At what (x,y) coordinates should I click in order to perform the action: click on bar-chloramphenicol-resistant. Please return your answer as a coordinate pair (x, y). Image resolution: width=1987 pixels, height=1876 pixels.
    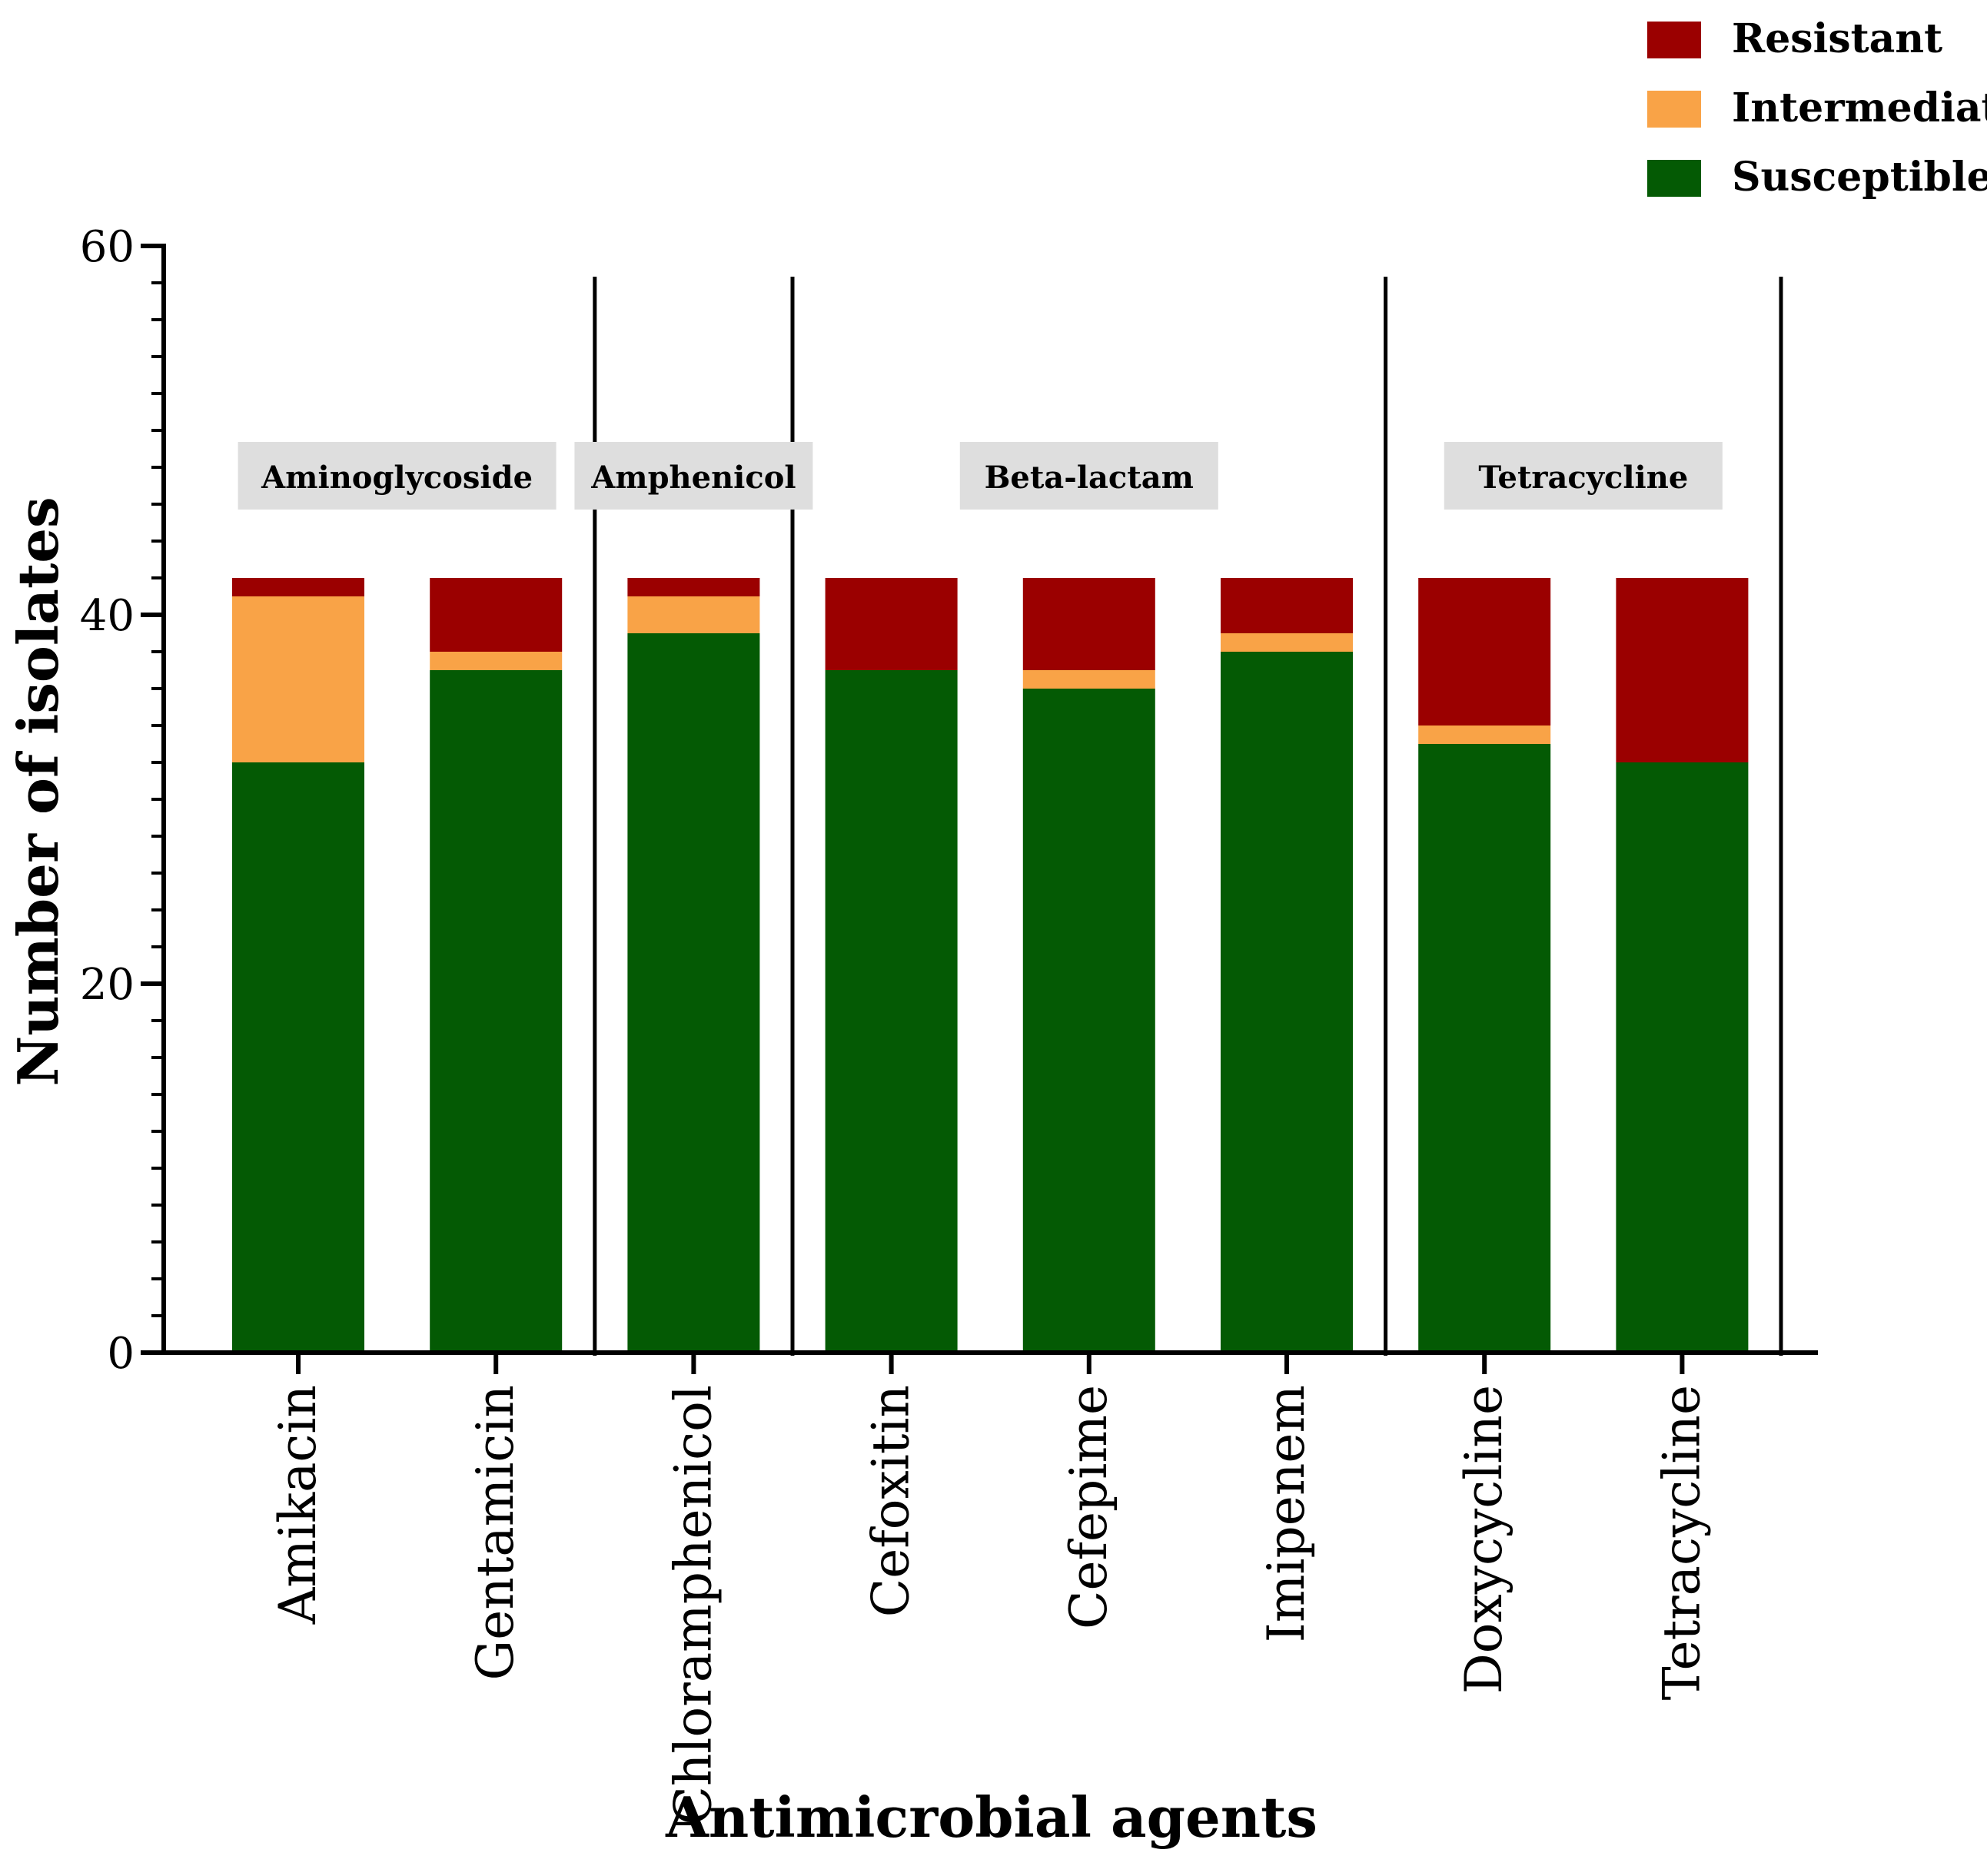
    Looking at the image, I should click on (693, 587).